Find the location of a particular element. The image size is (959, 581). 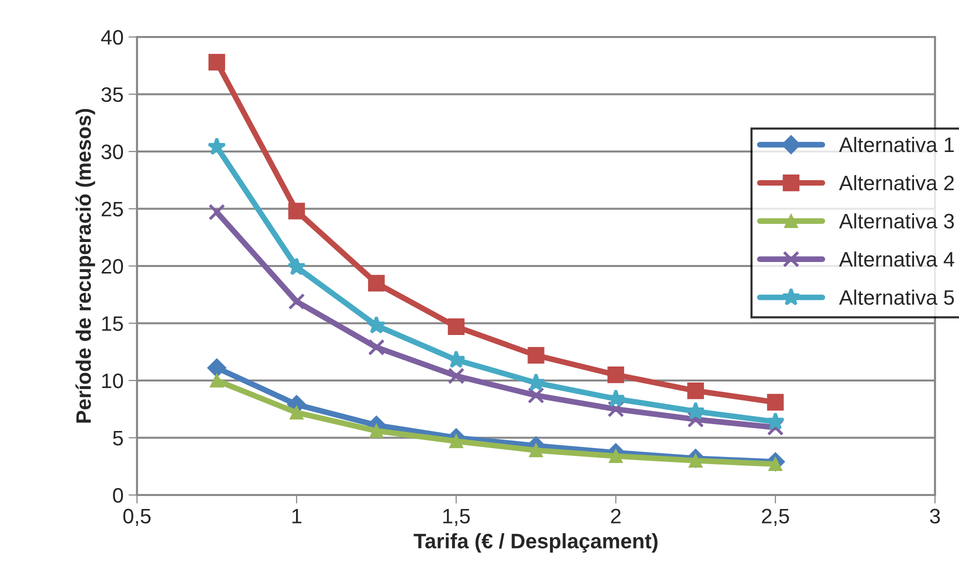

legend-label: Alternativa 2 is located at coordinates (896, 182).